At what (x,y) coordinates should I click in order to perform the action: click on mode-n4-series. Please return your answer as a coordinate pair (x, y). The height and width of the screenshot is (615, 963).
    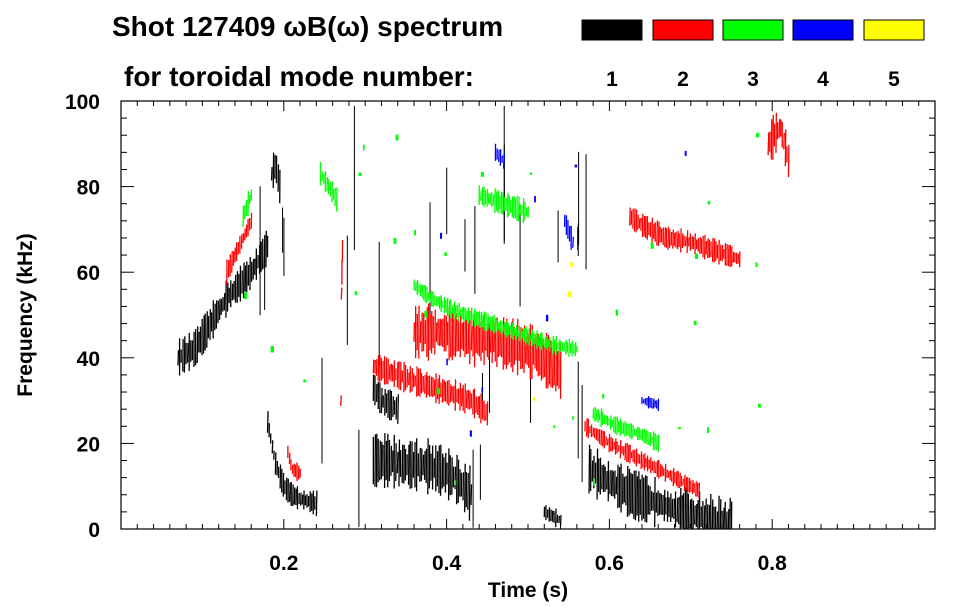
    Looking at the image, I should click on (563, 290).